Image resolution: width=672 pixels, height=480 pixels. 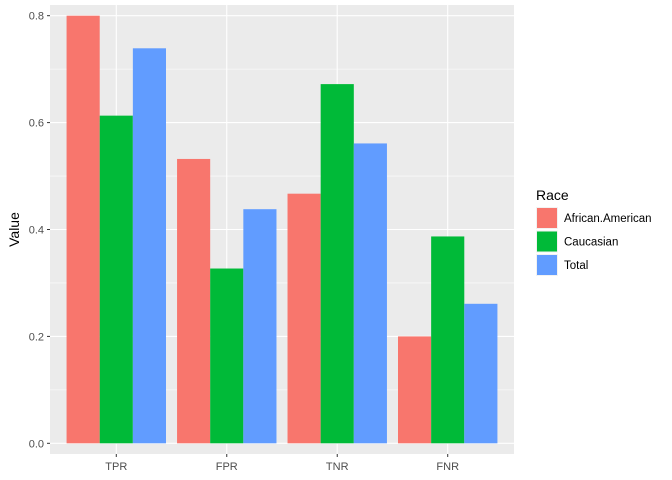 What do you see at coordinates (448, 340) in the screenshot?
I see `bar-fnr-caucasian` at bounding box center [448, 340].